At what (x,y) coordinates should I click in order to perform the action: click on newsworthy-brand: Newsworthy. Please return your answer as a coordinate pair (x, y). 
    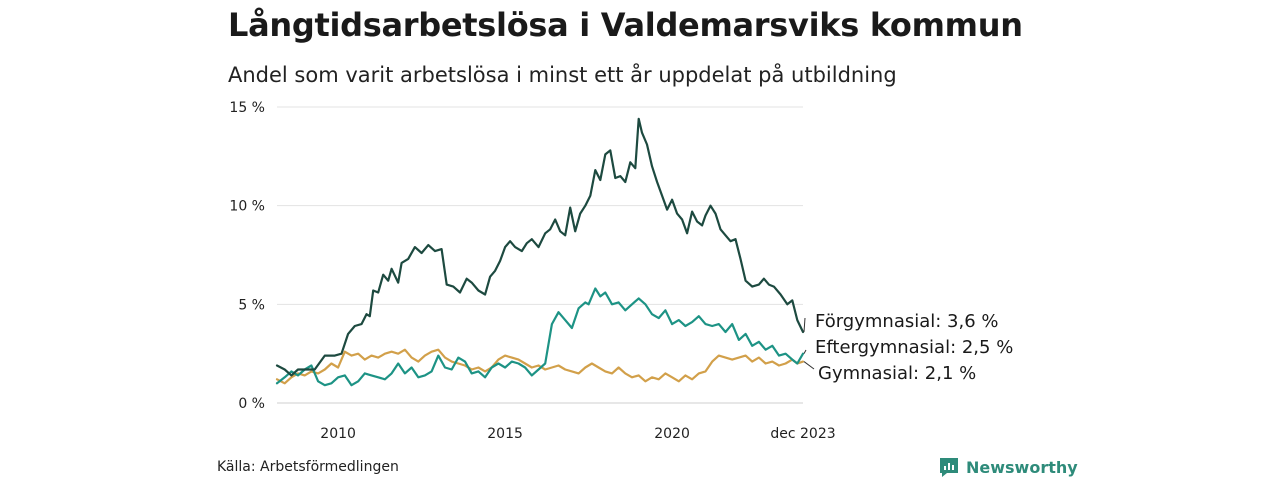
    Looking at the image, I should click on (1008, 467).